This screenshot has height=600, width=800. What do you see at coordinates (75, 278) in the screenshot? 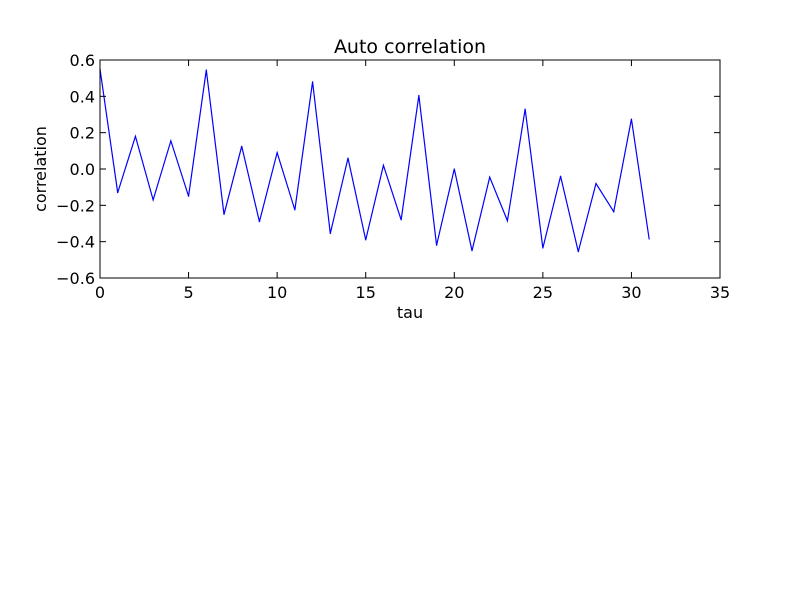
I see `y-tick-label: −0.6` at bounding box center [75, 278].